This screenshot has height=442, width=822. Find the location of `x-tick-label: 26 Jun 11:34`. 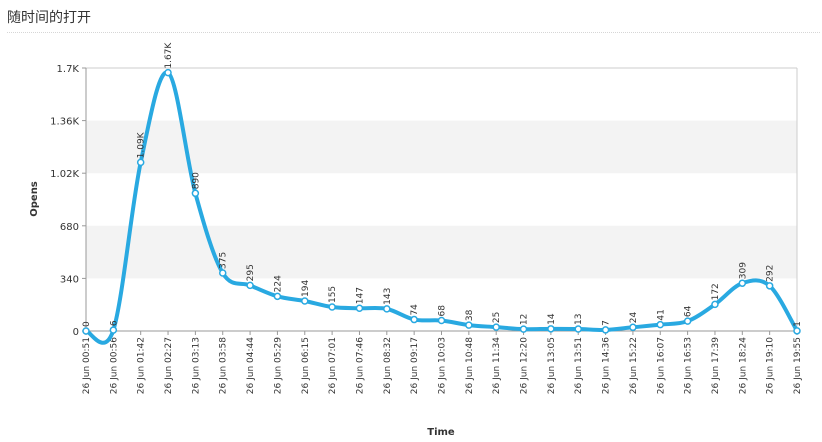

x-tick-label: 26 Jun 11:34 is located at coordinates (497, 365).